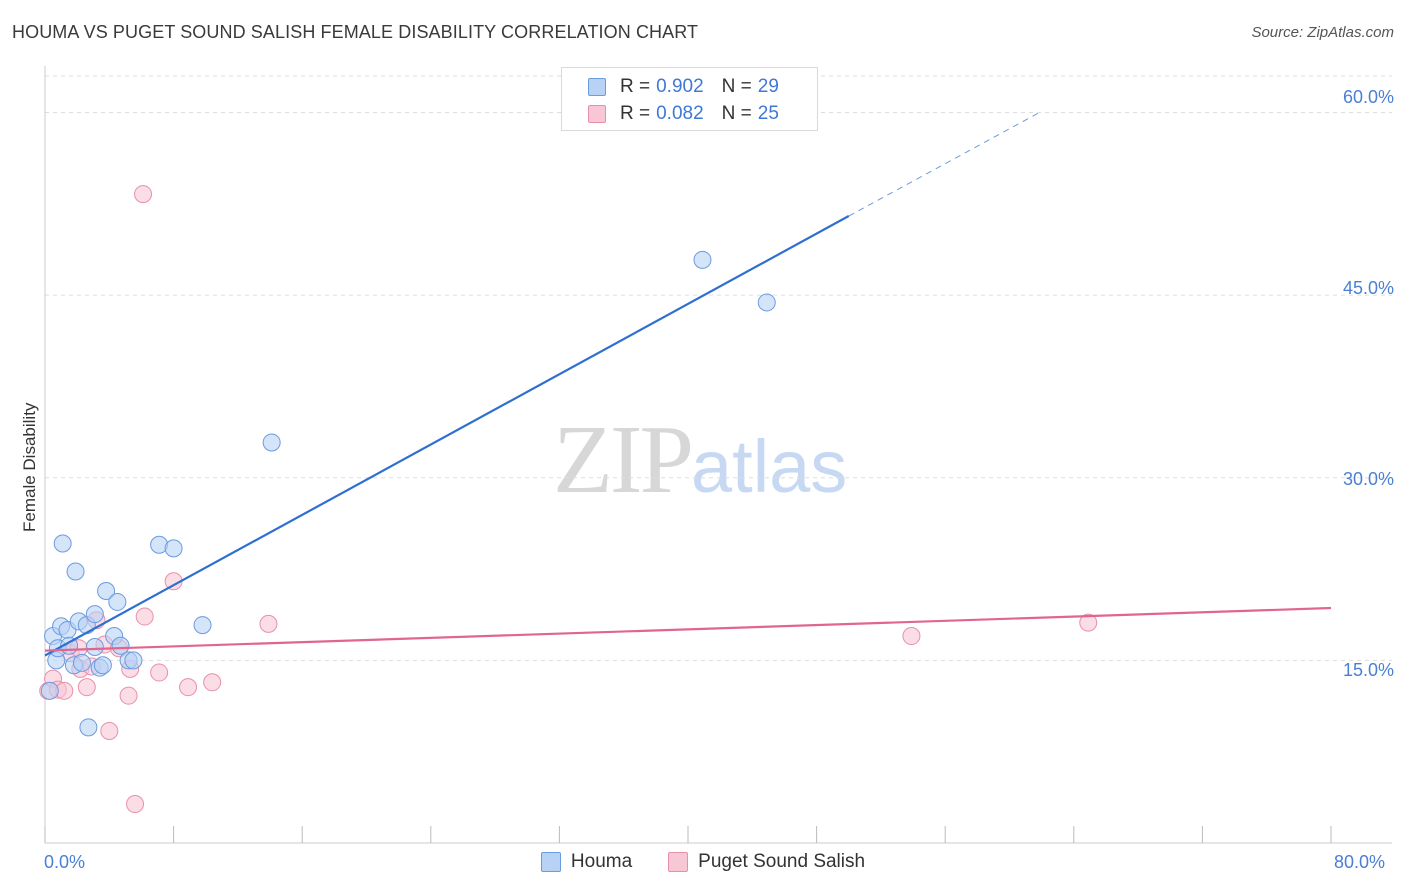 The image size is (1406, 892). I want to click on puget-legend-icon, so click(678, 862).